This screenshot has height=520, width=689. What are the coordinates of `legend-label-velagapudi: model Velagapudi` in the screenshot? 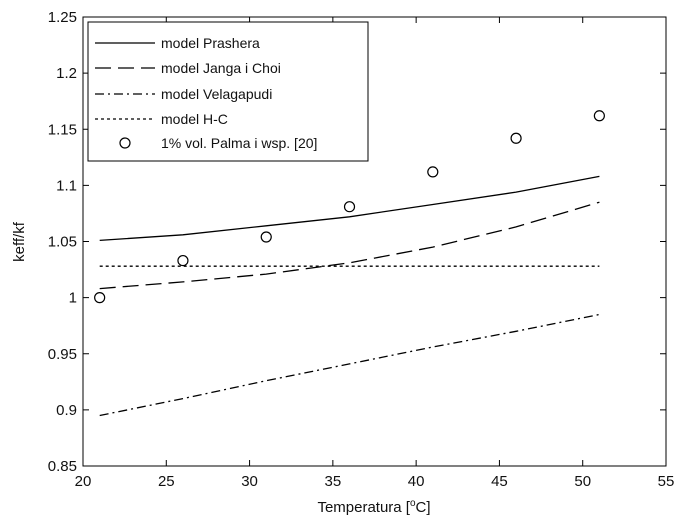 It's located at (216, 94).